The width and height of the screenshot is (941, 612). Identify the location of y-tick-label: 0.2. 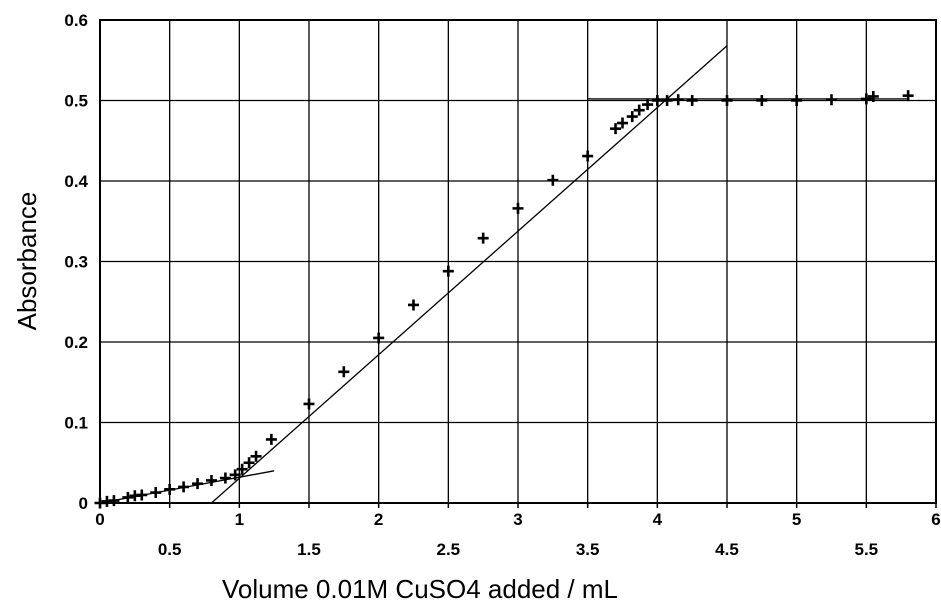
(76, 342).